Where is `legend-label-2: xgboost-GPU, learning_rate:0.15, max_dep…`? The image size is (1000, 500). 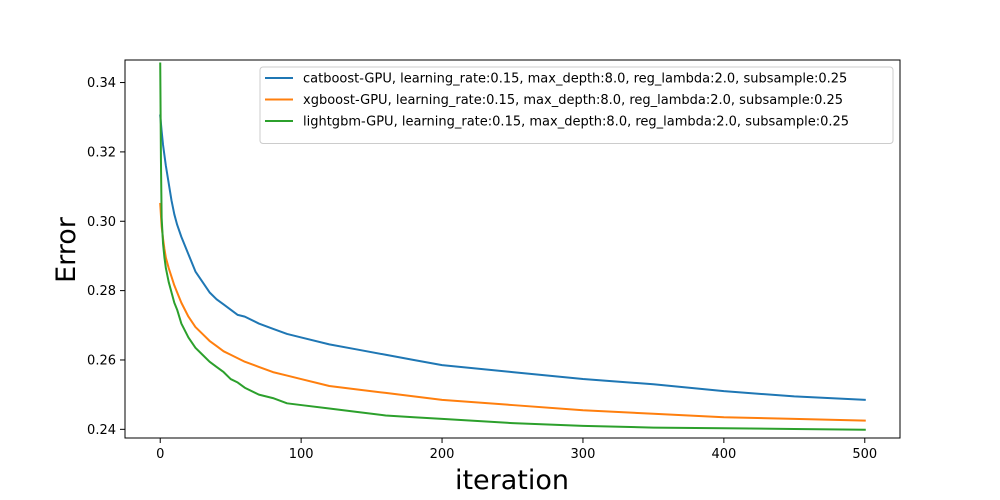 legend-label-2: xgboost-GPU, learning_rate:0.15, max_dep… is located at coordinates (573, 100).